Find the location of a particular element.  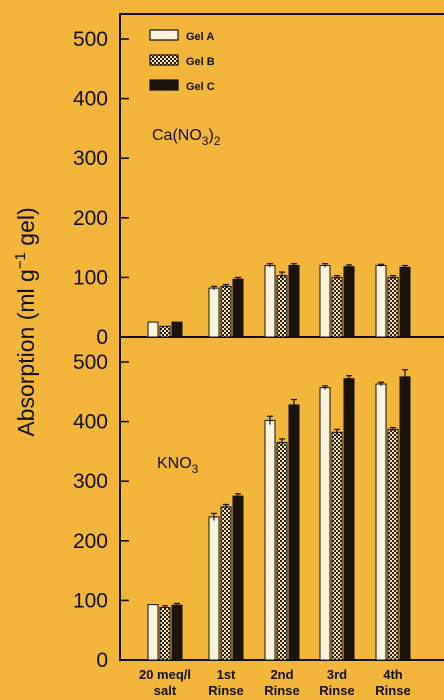

legend-item-gel-a: Gel A is located at coordinates (181, 36).